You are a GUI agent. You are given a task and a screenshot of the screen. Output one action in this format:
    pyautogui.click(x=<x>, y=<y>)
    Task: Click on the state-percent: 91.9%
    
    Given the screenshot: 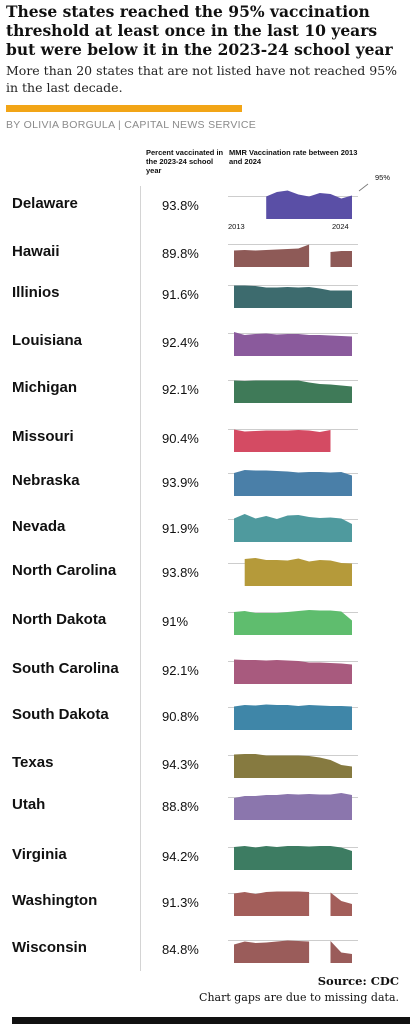 What is the action you would take?
    pyautogui.click(x=180, y=528)
    